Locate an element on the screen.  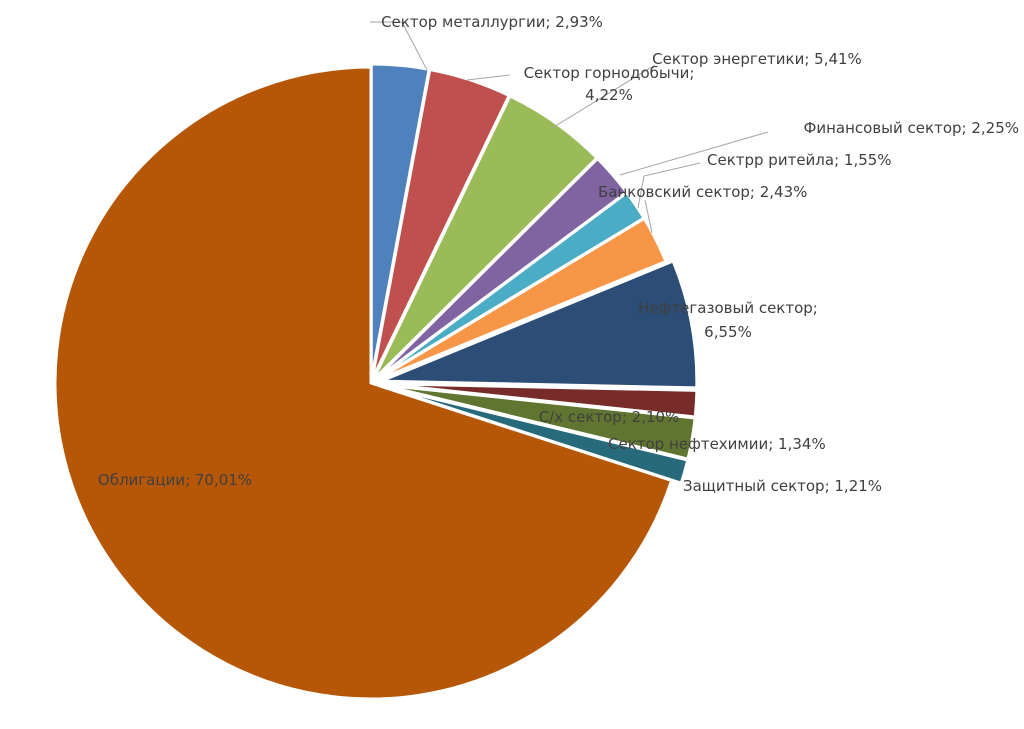
data-label: Банковский сектор; 2,43% is located at coordinates (702, 192).